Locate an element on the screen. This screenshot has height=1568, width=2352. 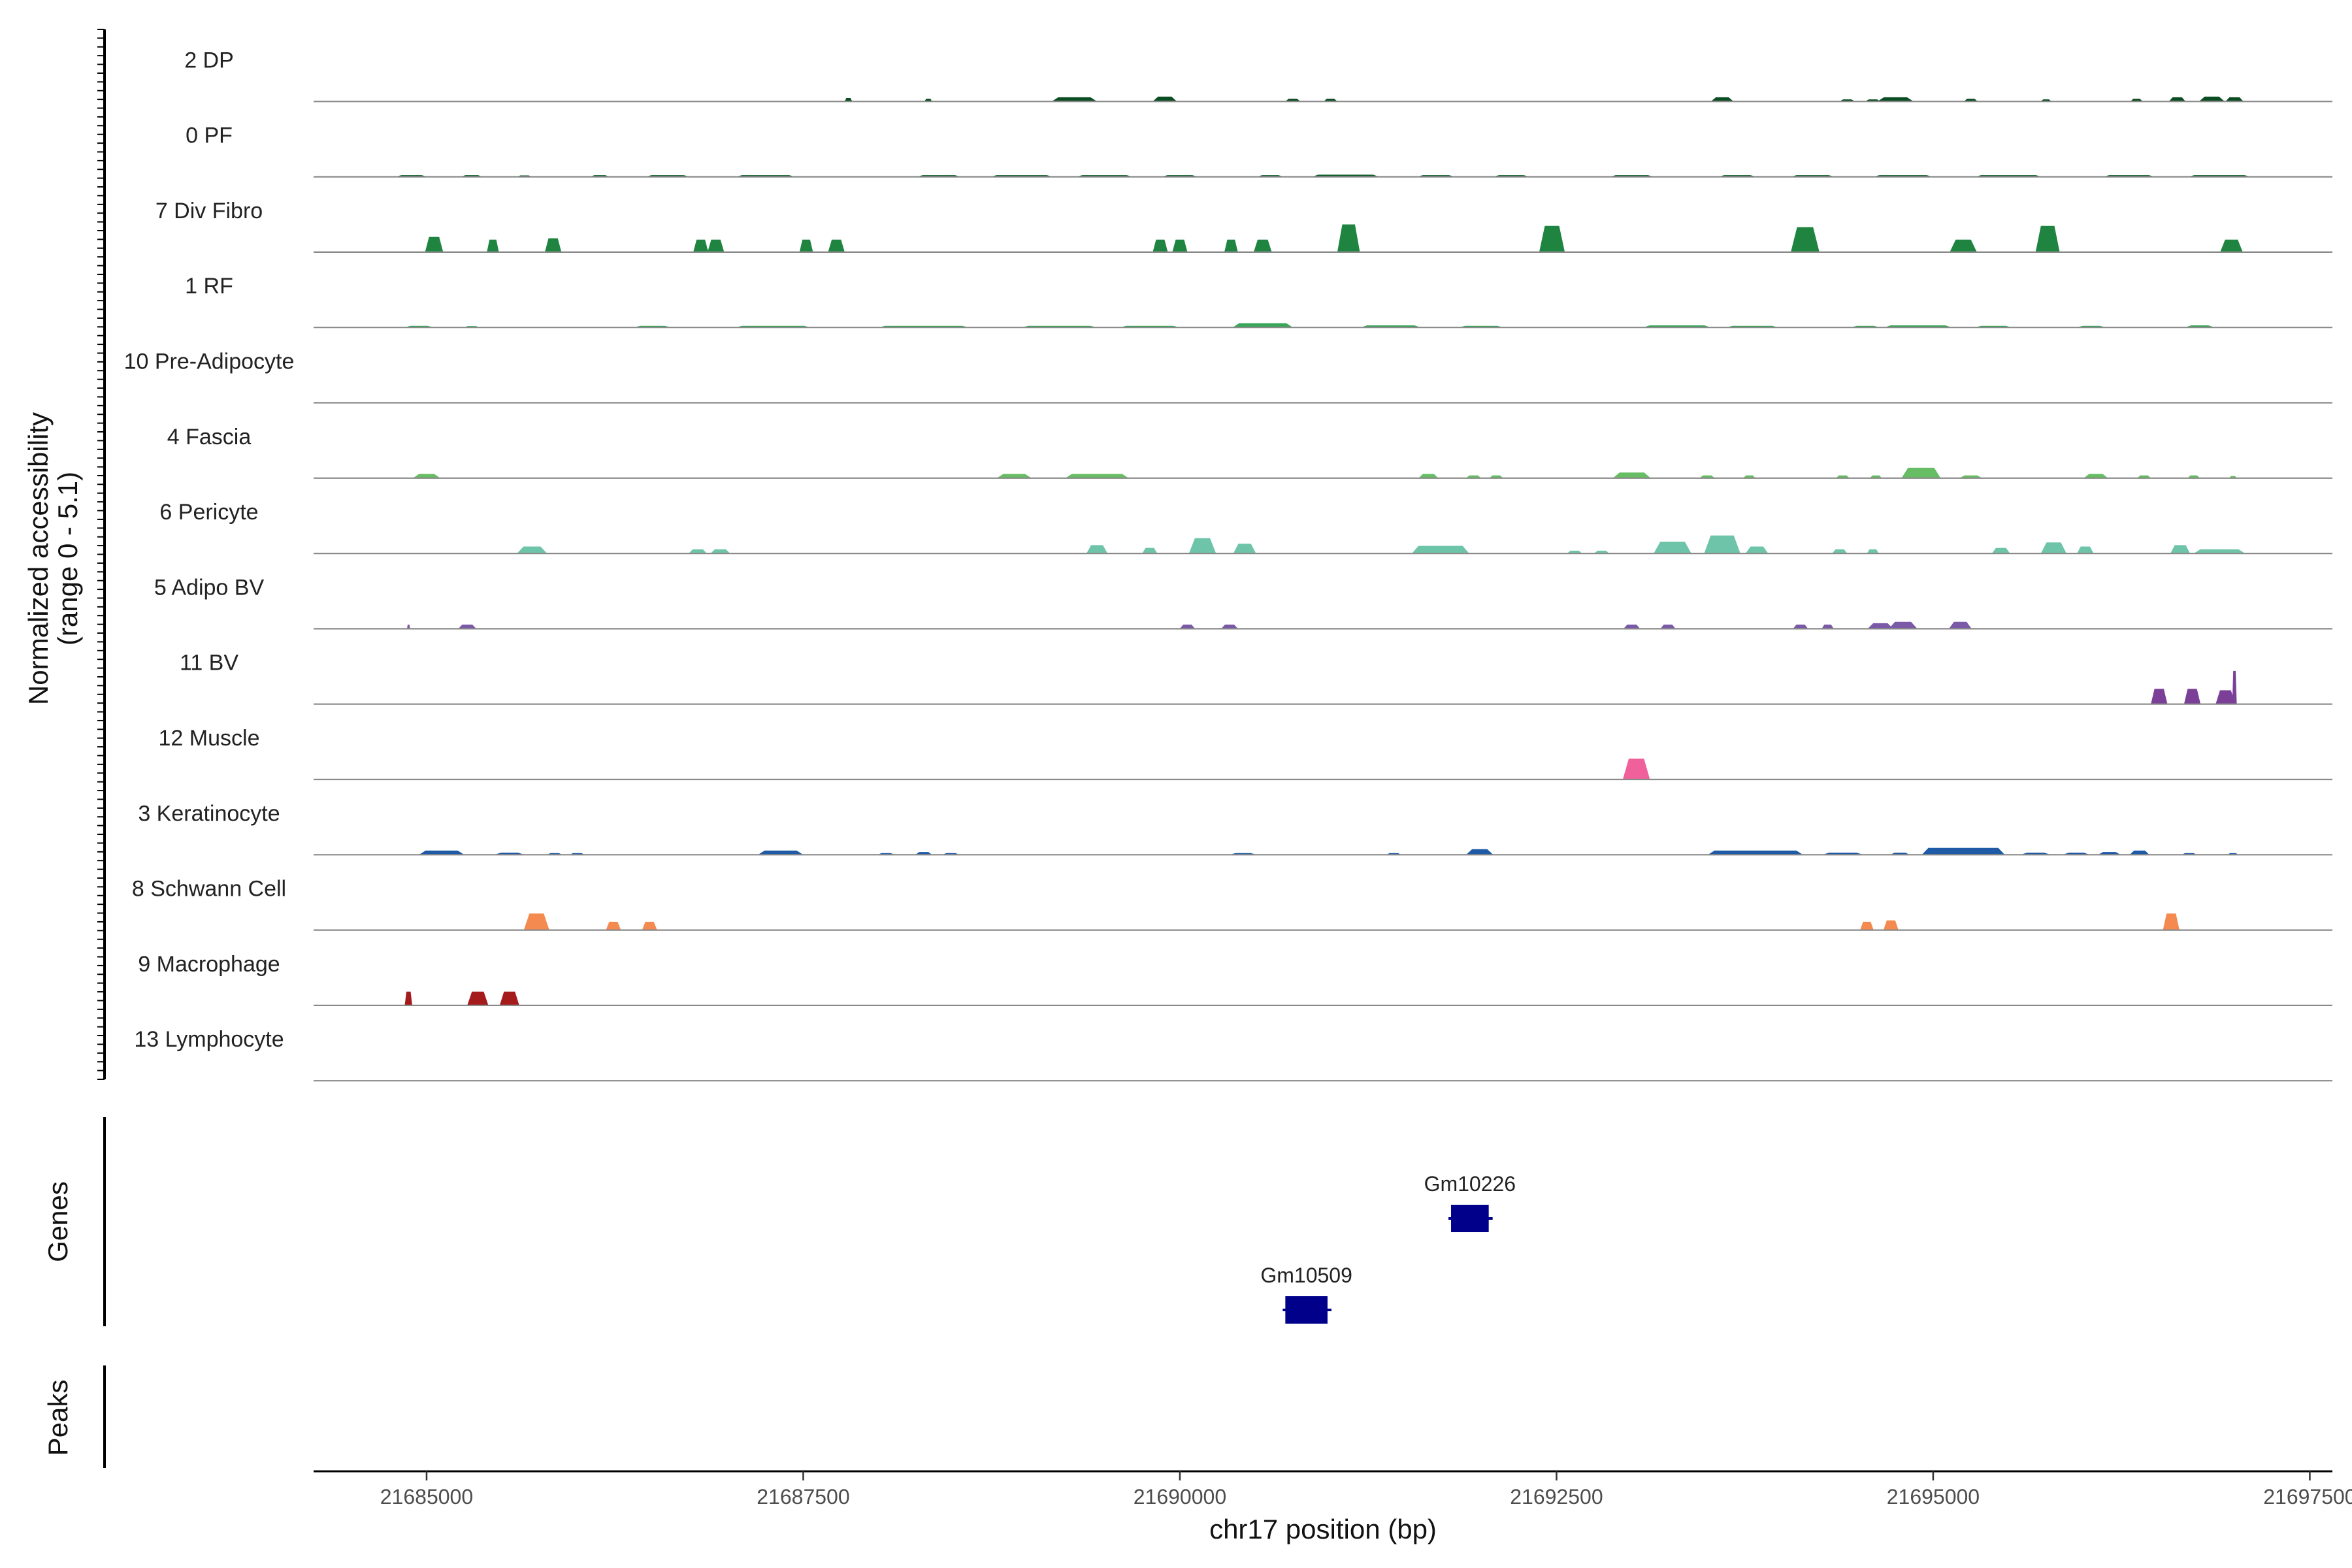
track-9-macrophage: 9 Macrophage is located at coordinates (1235, 979).